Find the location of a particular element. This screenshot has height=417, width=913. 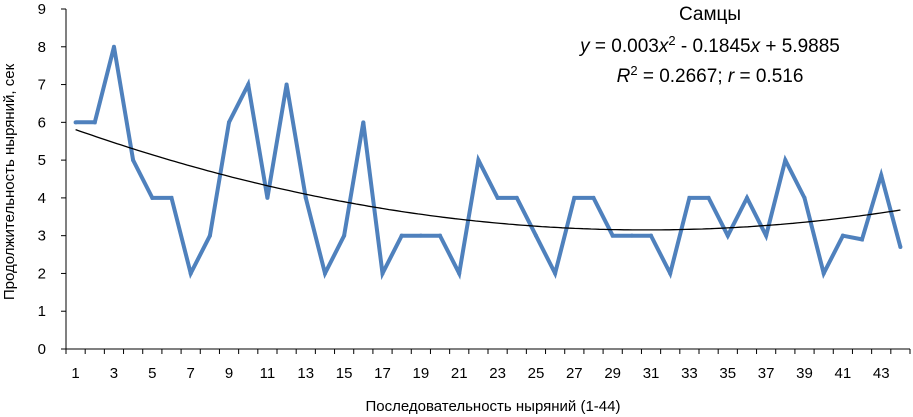

y-tick-label: 0 is located at coordinates (42, 349).